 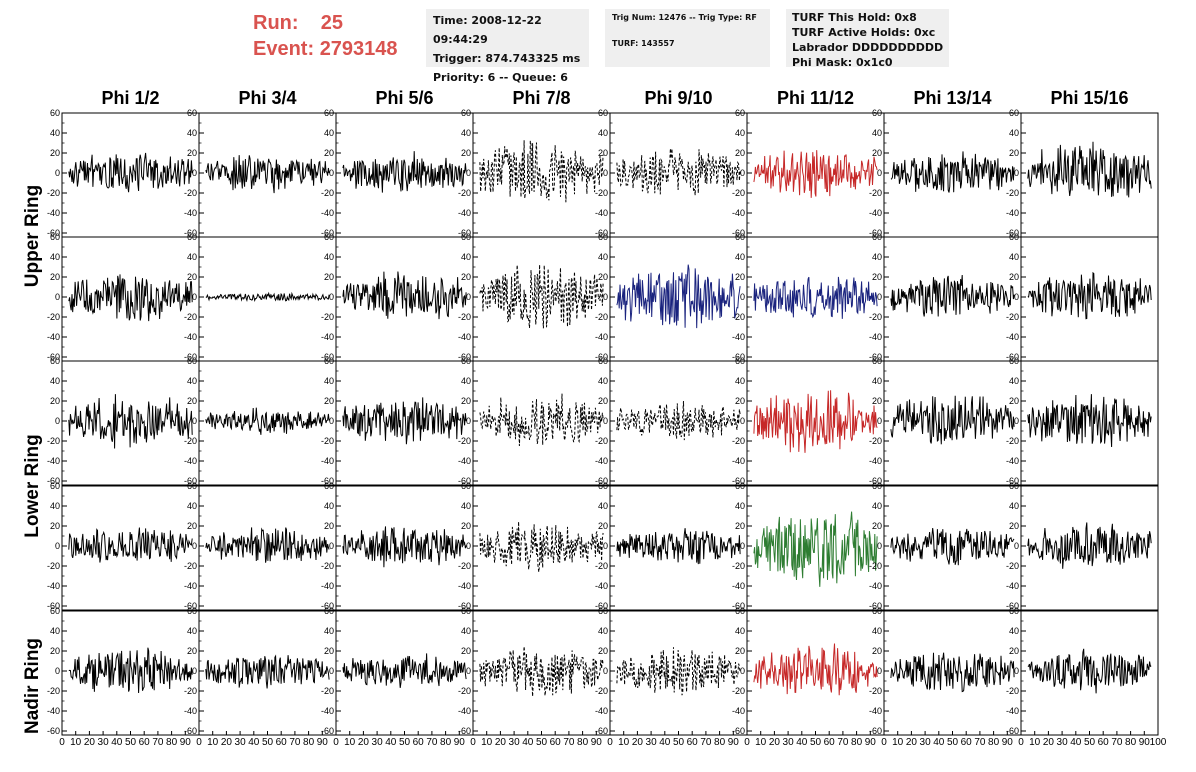 What do you see at coordinates (952, 98) in the screenshot?
I see `column-header-7: Phi 13/14` at bounding box center [952, 98].